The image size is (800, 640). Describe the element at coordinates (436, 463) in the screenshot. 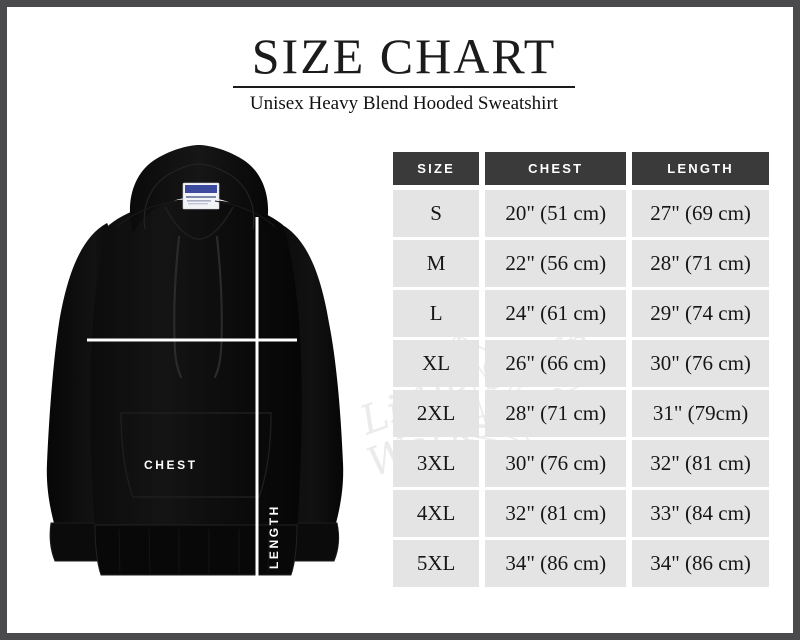

I see `cell-size: 3XL` at that location.